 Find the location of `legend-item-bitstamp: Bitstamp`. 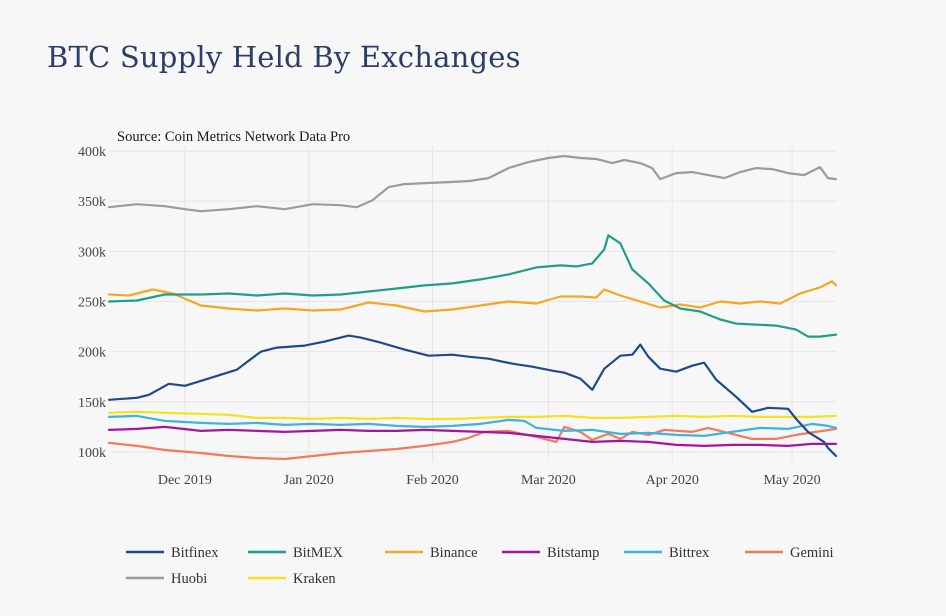

legend-item-bitstamp: Bitstamp is located at coordinates (550, 553).